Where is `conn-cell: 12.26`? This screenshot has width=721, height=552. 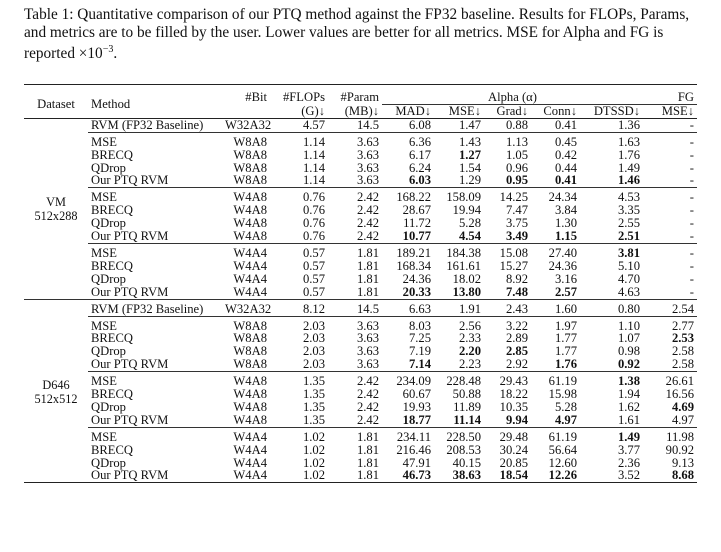
conn-cell: 12.26 is located at coordinates (562, 475).